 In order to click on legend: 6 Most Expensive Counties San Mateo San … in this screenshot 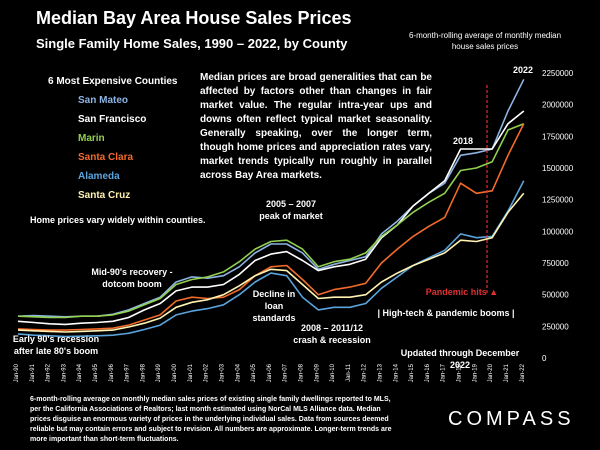, I will do `click(112, 138)`.